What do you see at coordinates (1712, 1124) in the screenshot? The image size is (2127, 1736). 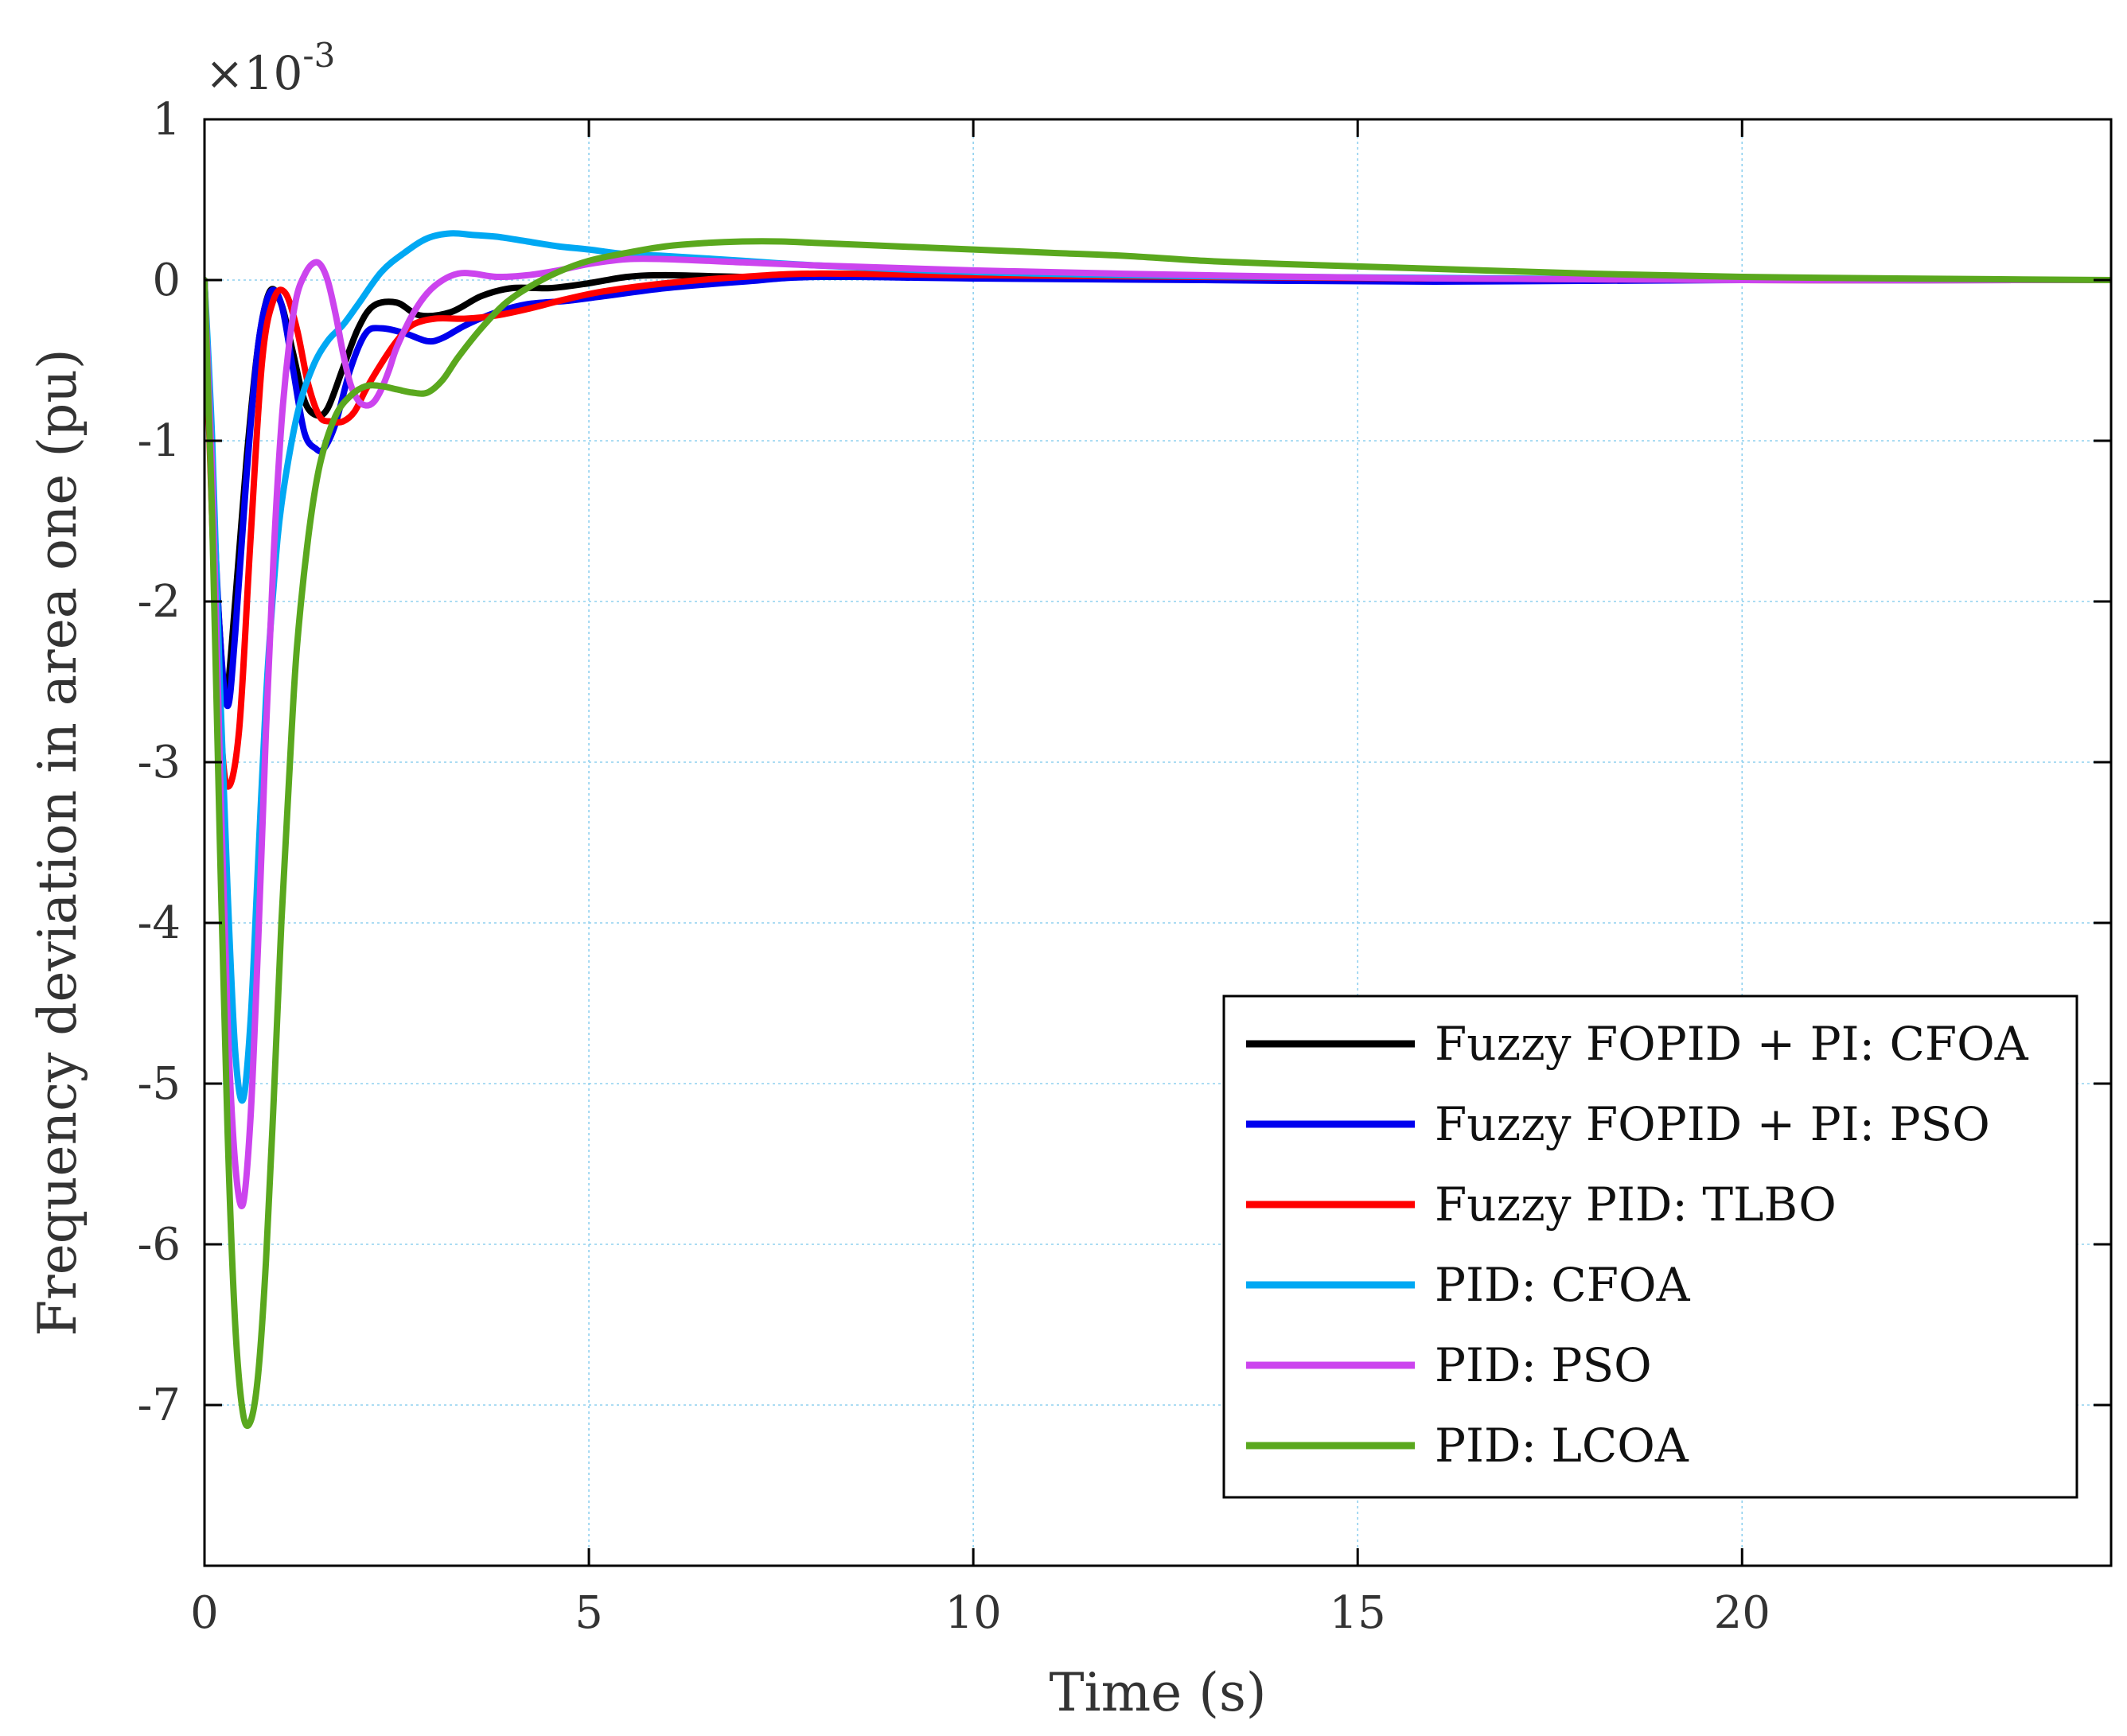 I see `legend-label: Fuzzy FOPID + PI: PSO` at bounding box center [1712, 1124].